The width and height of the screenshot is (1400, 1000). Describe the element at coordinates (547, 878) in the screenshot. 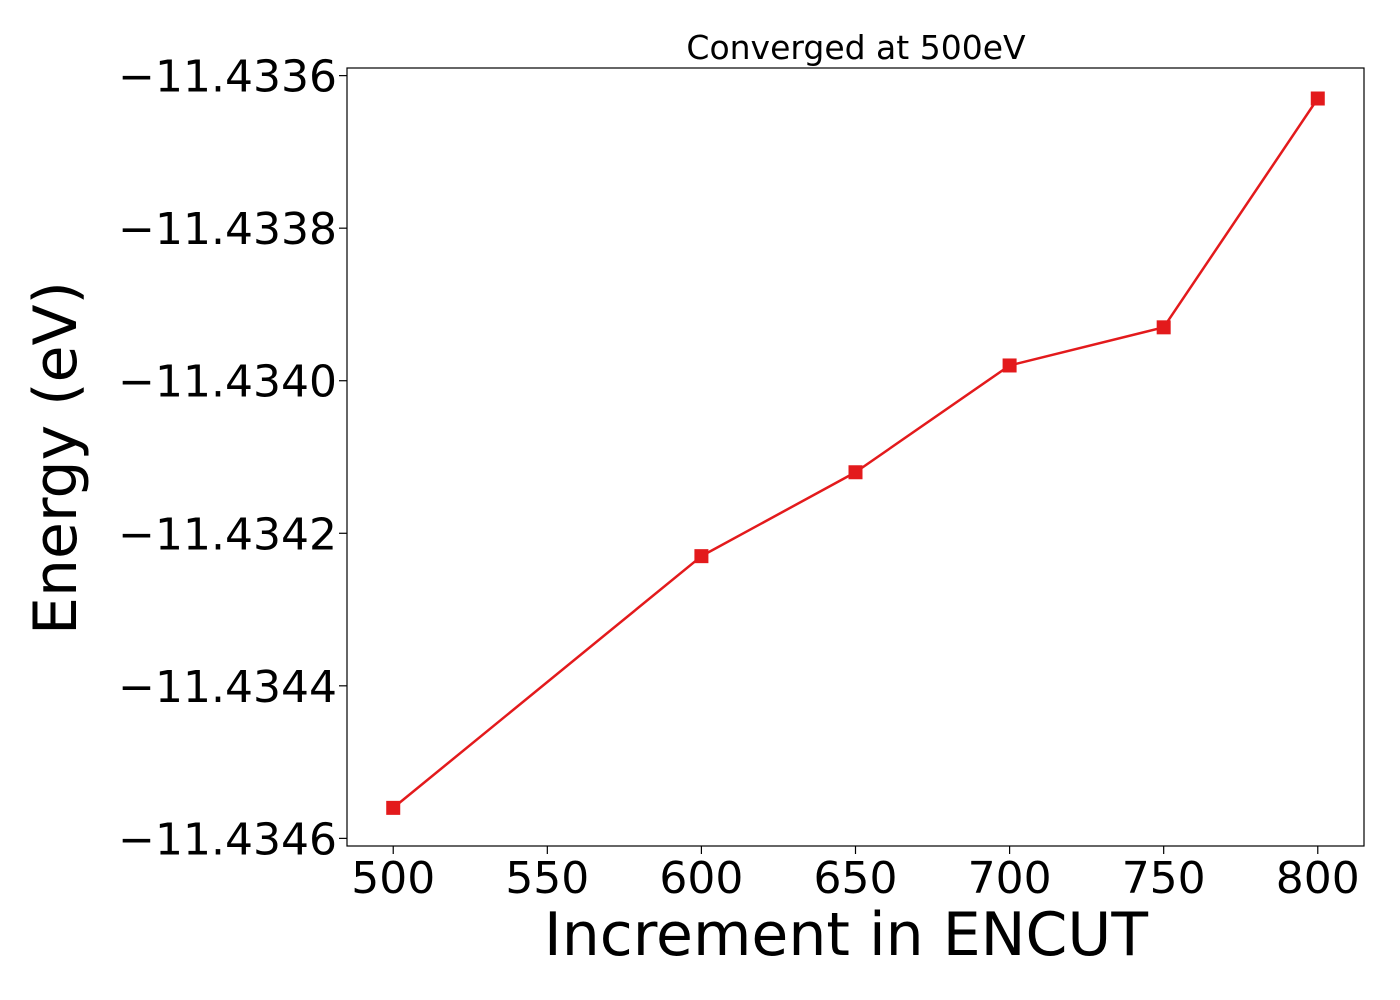

I see `x-tick-label: 550` at that location.